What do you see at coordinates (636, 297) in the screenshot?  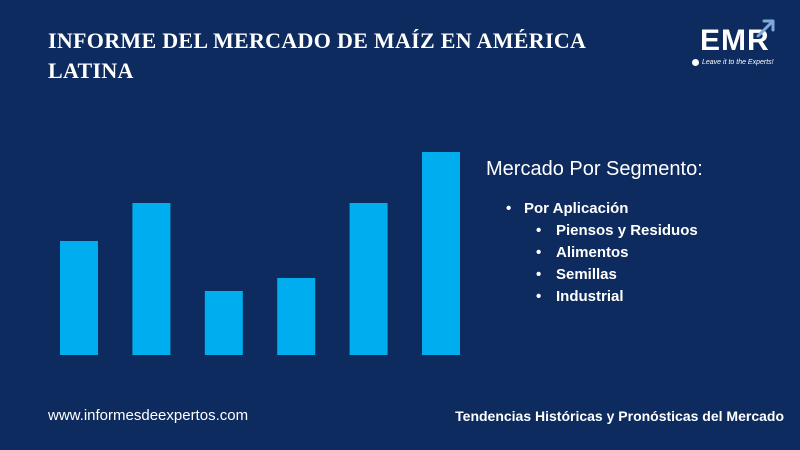 I see `segment-item: Industrial` at bounding box center [636, 297].